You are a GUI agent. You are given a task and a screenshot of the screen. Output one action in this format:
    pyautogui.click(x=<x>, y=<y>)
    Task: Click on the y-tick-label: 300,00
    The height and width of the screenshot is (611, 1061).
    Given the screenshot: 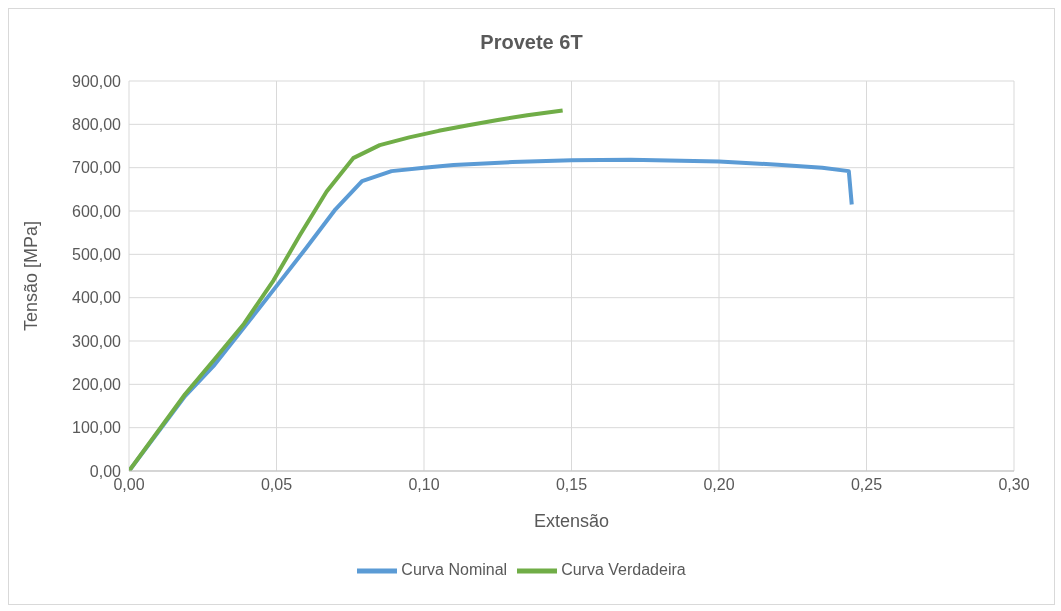 What is the action you would take?
    pyautogui.click(x=97, y=341)
    